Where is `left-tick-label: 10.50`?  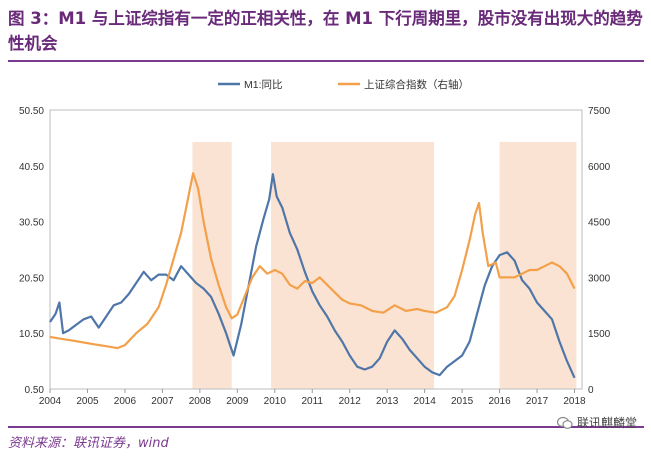
left-tick-label: 10.50 is located at coordinates (31, 334).